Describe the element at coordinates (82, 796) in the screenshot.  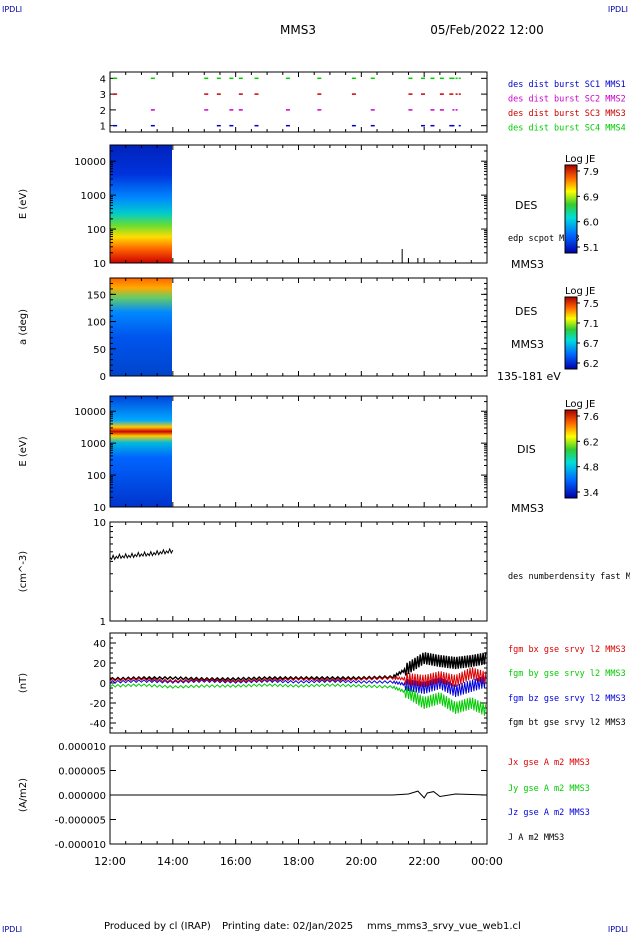
I see `y-tick-label: 0.000000` at that location.